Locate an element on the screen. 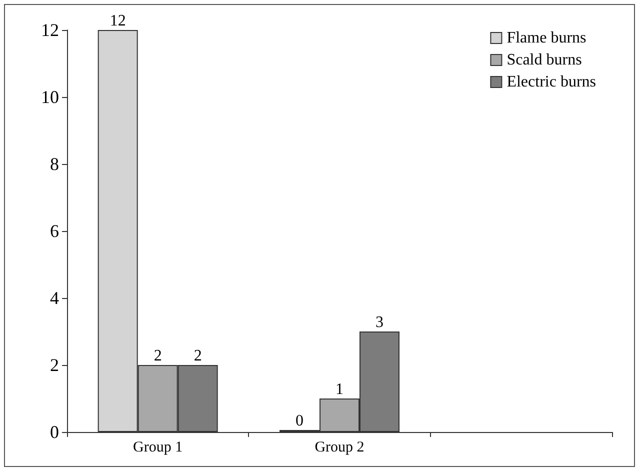  y-tick-label: 6 is located at coordinates (54, 231).